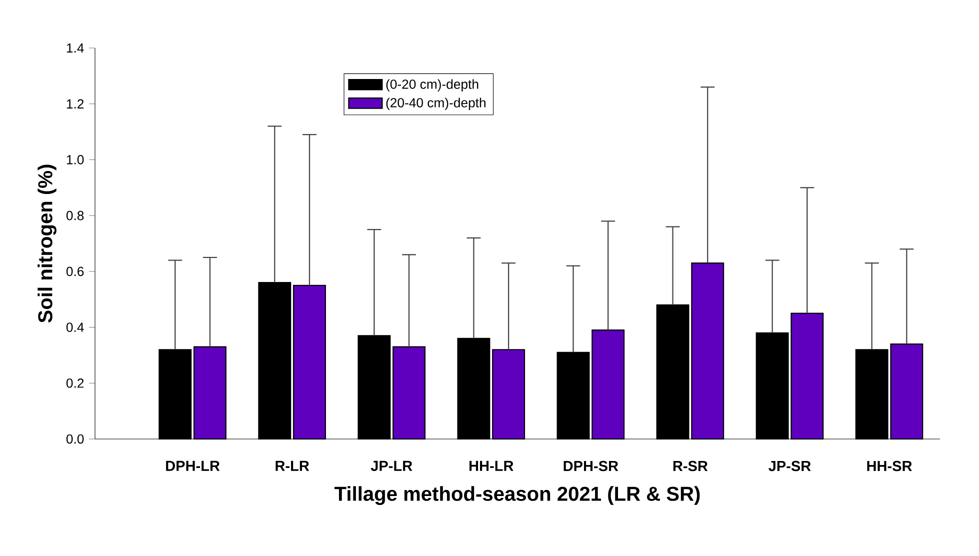  I want to click on x-tick-label: HH-LR, so click(492, 465).